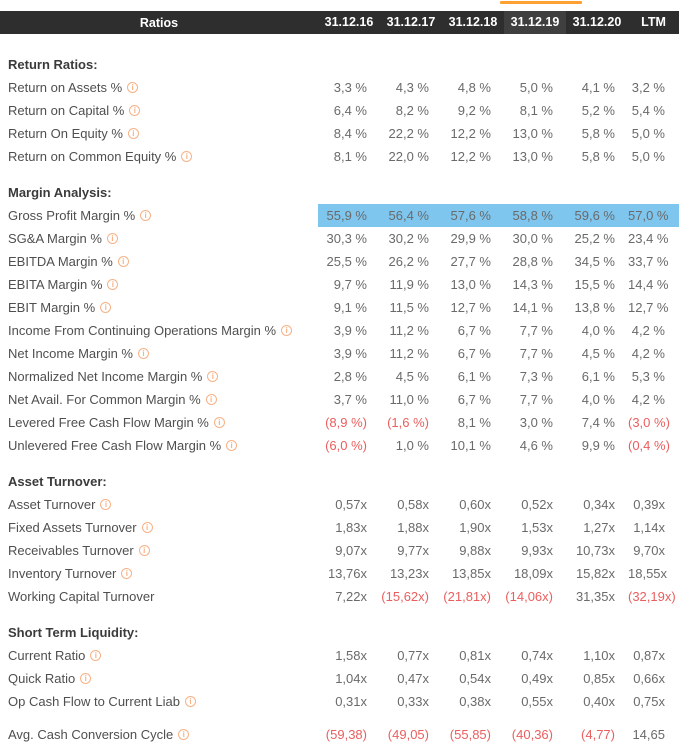 The width and height of the screenshot is (679, 750). Describe the element at coordinates (598, 734) in the screenshot. I see `cell-value: (4,77)` at that location.